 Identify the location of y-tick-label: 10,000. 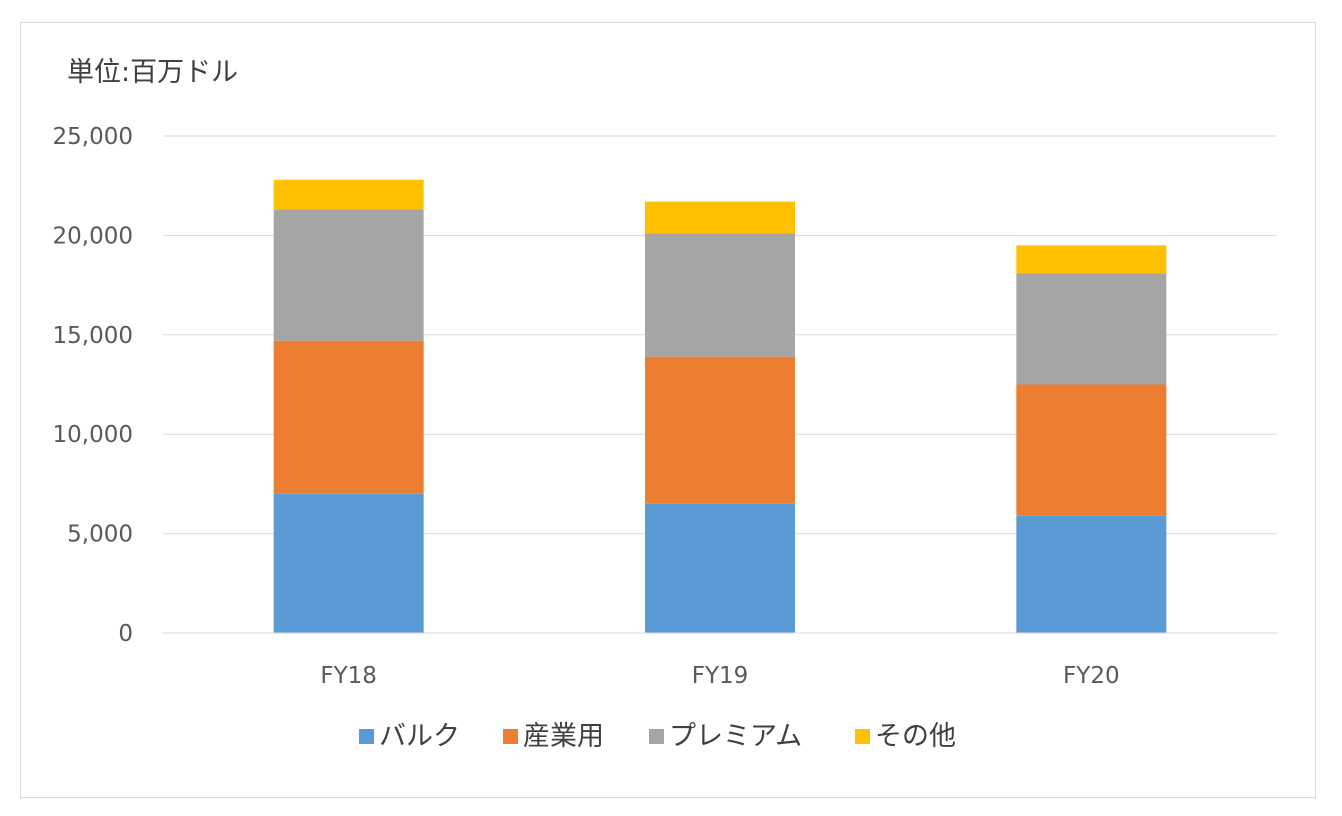
(93, 435).